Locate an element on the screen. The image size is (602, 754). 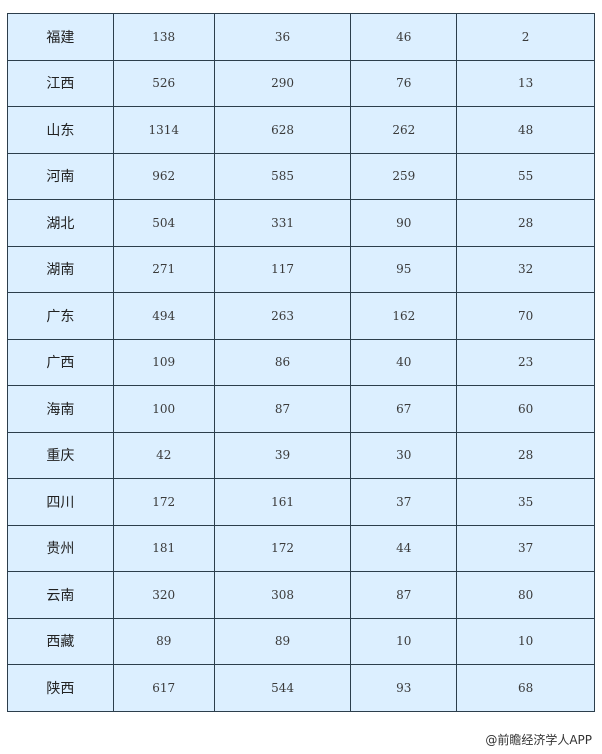
table-row: 福建 138 36 46 2 is located at coordinates (301, 37).